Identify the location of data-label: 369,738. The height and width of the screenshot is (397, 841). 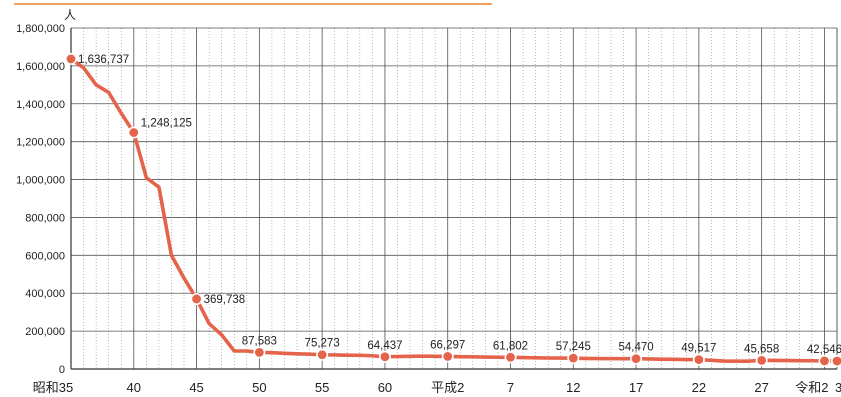
(225, 300).